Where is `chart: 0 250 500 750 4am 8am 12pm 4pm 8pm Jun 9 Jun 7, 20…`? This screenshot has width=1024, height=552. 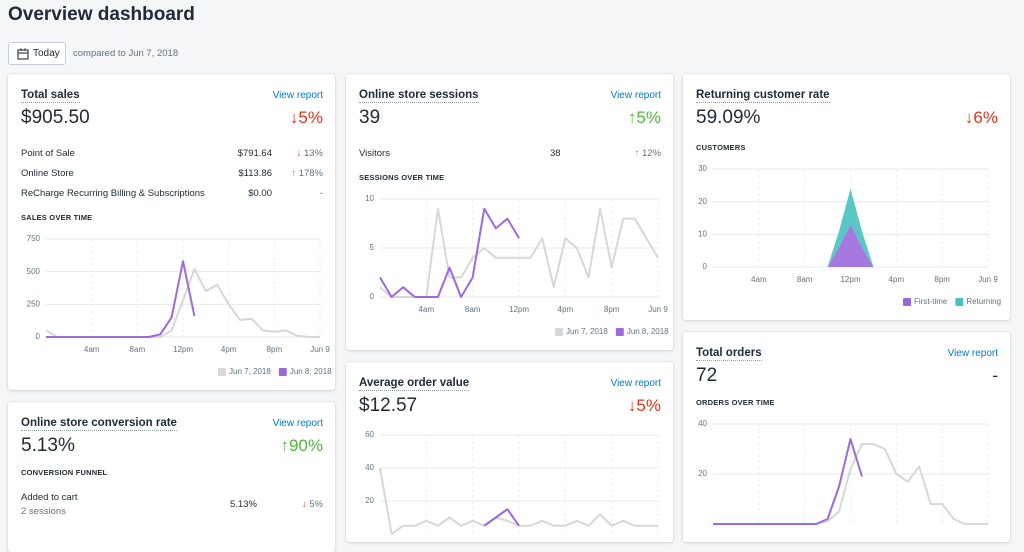
chart: 0 250 500 750 4am 8am 12pm 4pm 8pm Jun 9 Jun 7, 20… is located at coordinates (180, 305).